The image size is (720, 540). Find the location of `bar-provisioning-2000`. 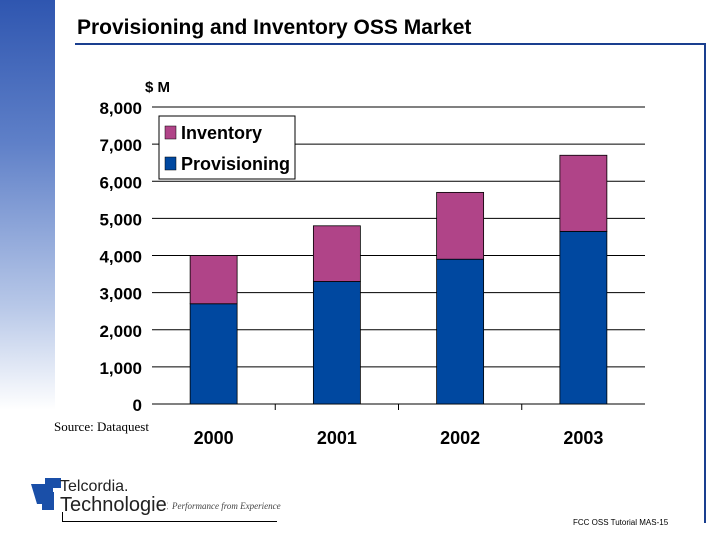

bar-provisioning-2000 is located at coordinates (213, 354).